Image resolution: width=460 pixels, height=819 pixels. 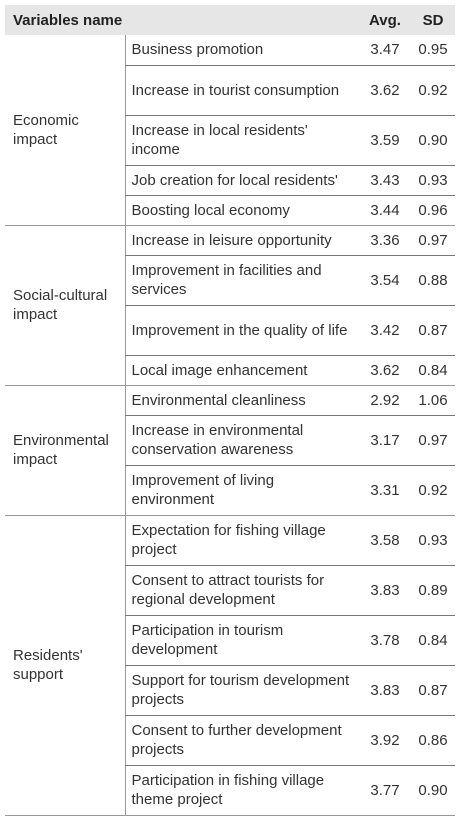 What do you see at coordinates (182, 20) in the screenshot?
I see `header-variables-name: Variables name` at bounding box center [182, 20].